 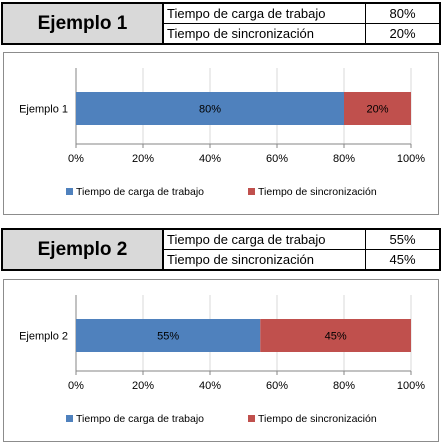 What do you see at coordinates (402, 259) in the screenshot?
I see `row-value: 45%` at bounding box center [402, 259].